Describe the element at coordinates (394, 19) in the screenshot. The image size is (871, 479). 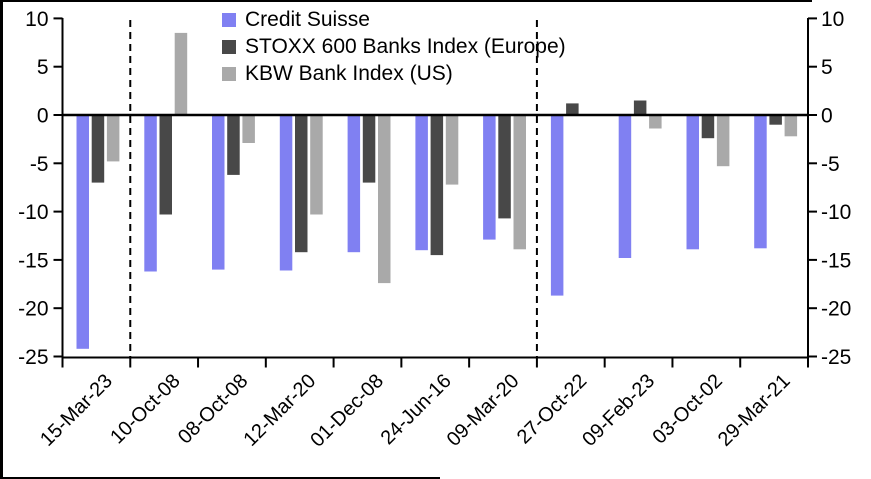
I see `legend-item-credit-suisse: Credit Suisse` at that location.